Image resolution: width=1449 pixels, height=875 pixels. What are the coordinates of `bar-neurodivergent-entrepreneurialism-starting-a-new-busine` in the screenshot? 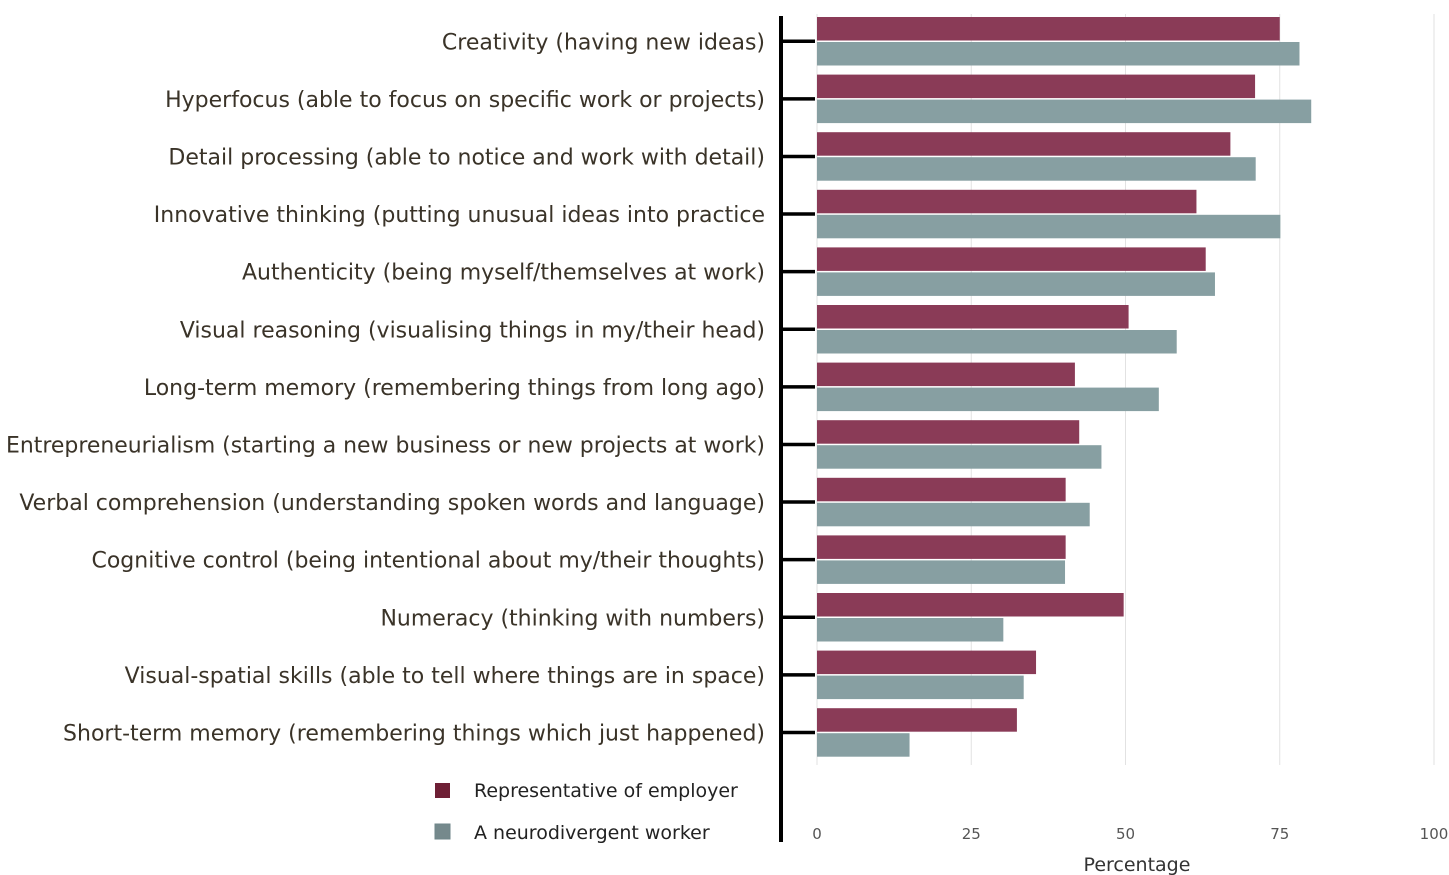 It's located at (959, 457).